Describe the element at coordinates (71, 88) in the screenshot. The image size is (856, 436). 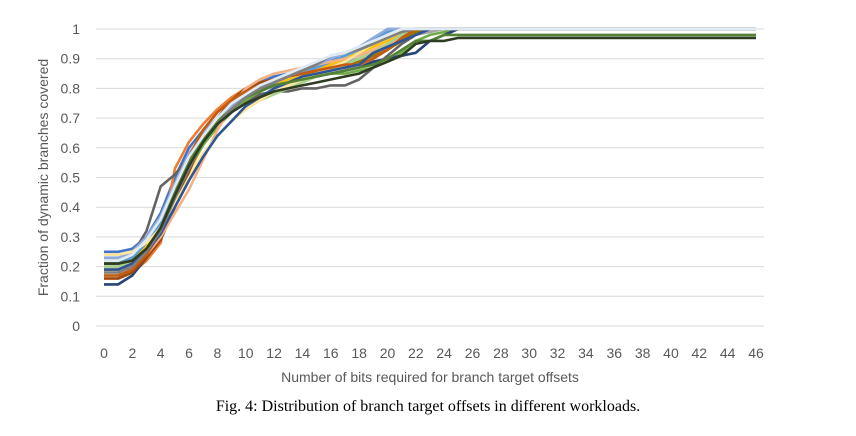
I see `y-tick-label: 0.8` at that location.